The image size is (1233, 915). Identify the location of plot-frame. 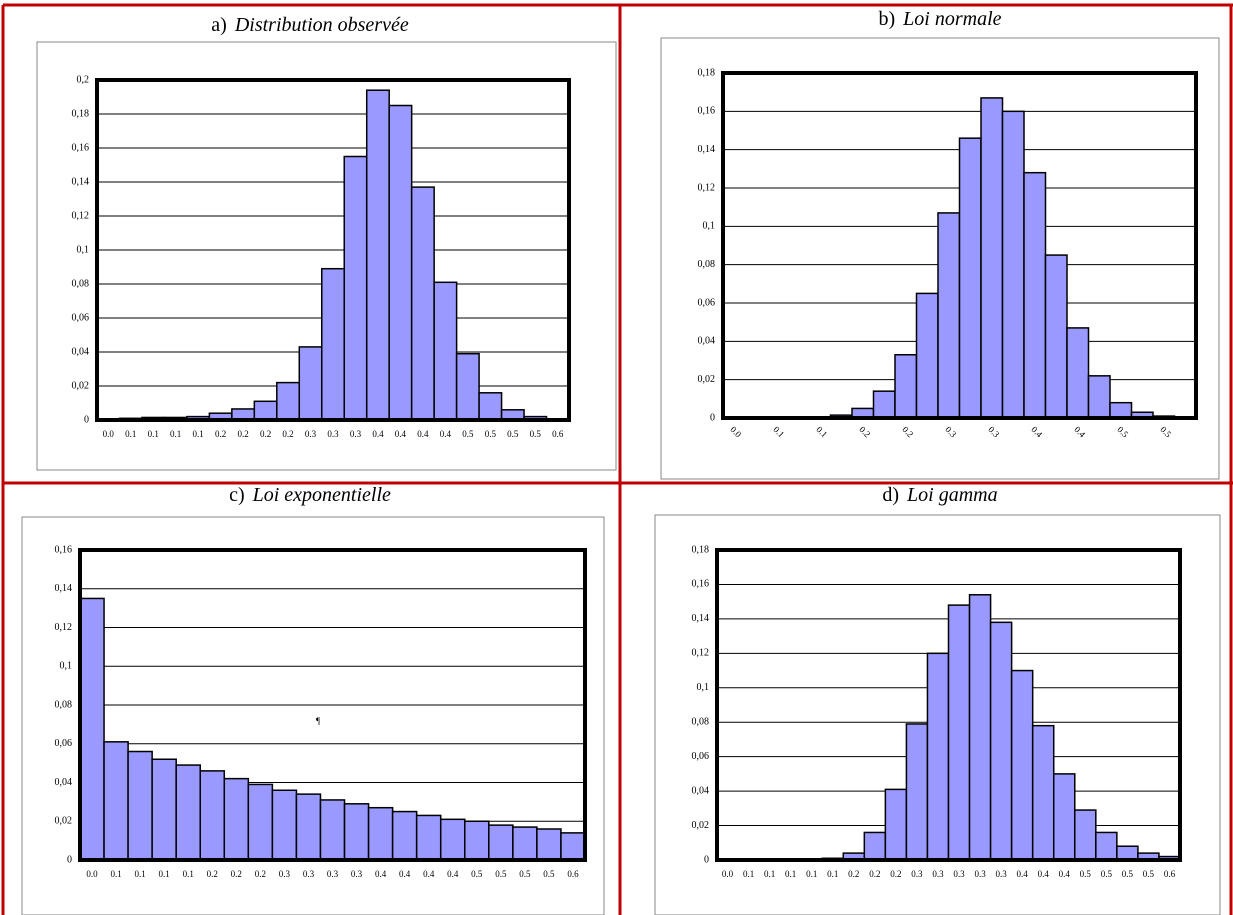
(333, 250).